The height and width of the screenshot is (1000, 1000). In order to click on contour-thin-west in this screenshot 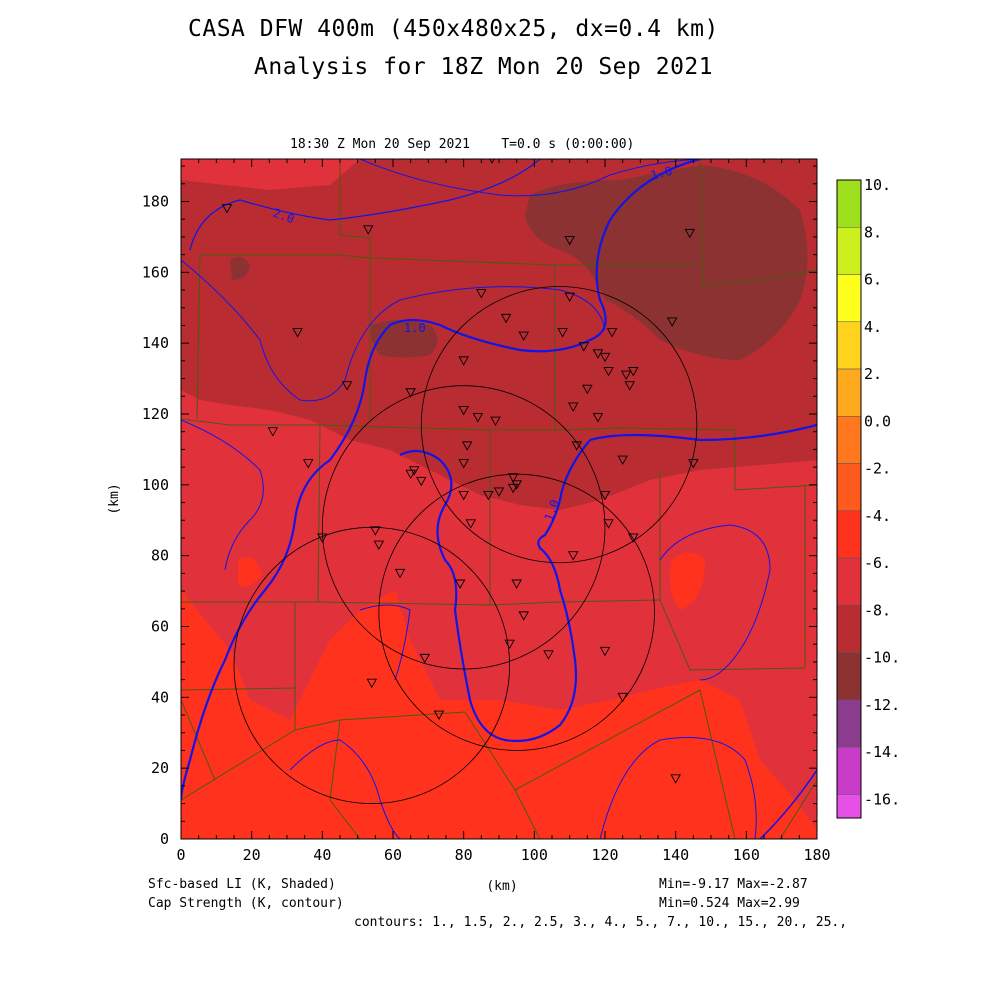, I will do `click(393, 330)`.